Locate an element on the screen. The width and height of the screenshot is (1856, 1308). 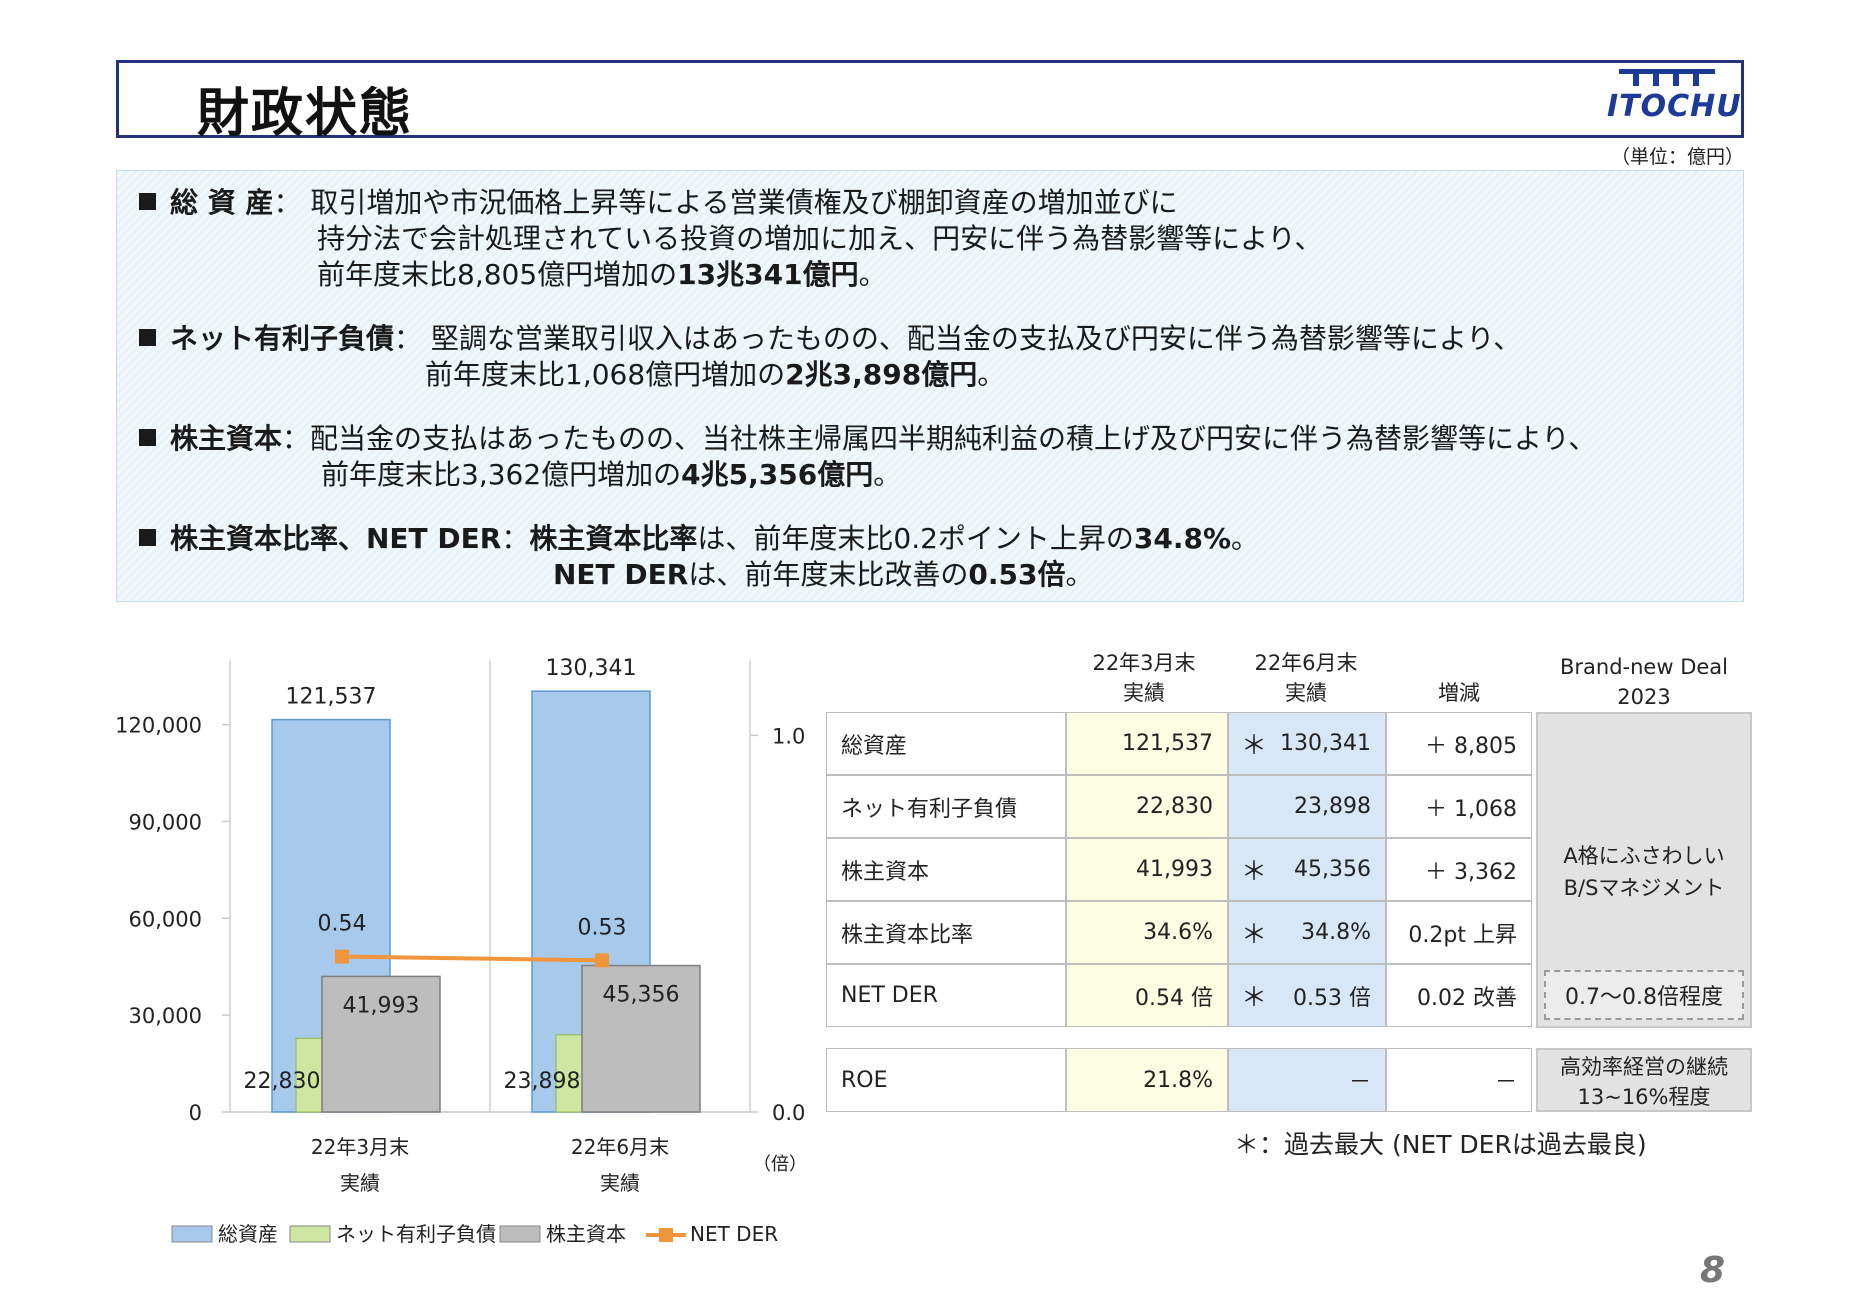
title-bar: 財政状態 ITOCHU is located at coordinates (930, 102).